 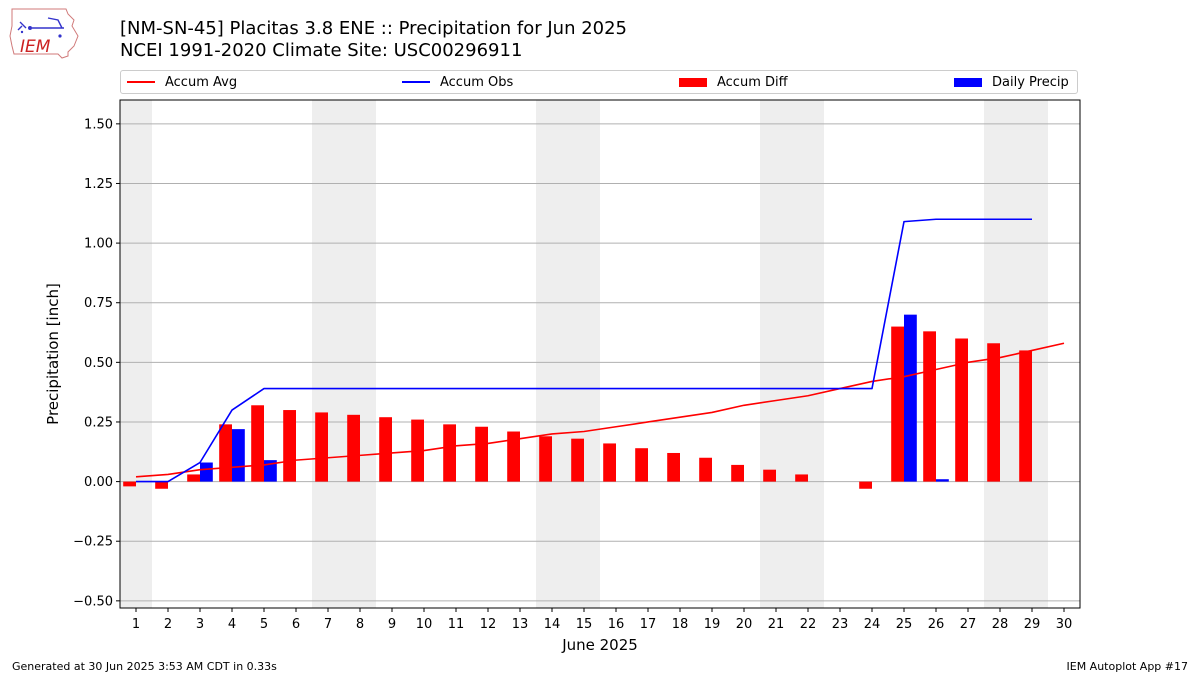 What do you see at coordinates (752, 82) in the screenshot?
I see `legend-label-accum-diff: Accum Diff` at bounding box center [752, 82].